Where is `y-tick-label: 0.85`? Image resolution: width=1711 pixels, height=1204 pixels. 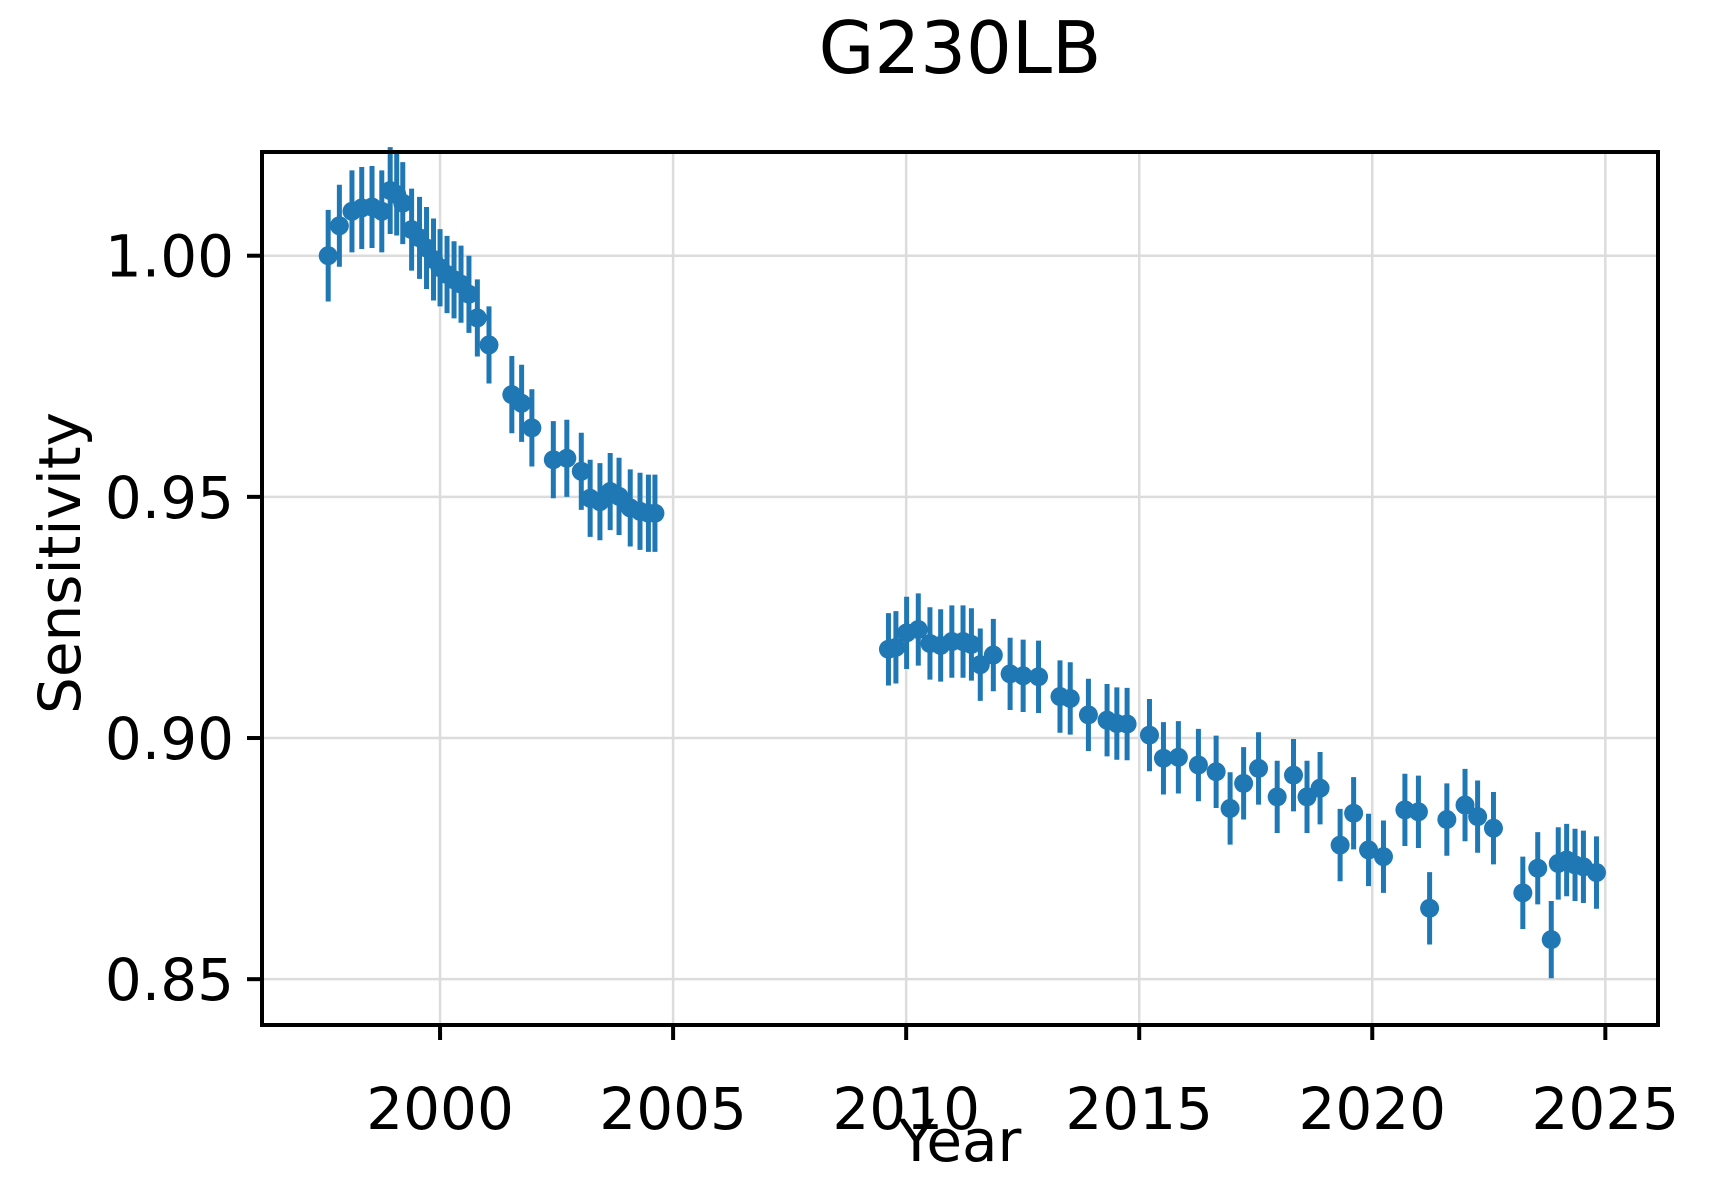
y-tick-label: 0.85 is located at coordinates (169, 980).